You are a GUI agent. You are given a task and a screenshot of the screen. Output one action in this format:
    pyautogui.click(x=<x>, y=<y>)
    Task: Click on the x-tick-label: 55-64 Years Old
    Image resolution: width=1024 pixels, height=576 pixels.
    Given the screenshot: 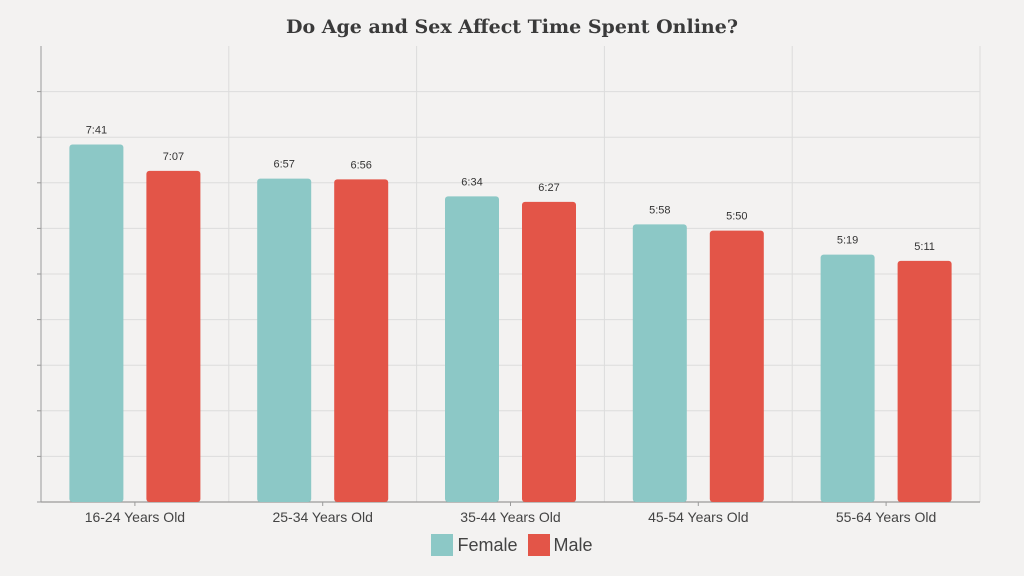 What is the action you would take?
    pyautogui.click(x=886, y=517)
    